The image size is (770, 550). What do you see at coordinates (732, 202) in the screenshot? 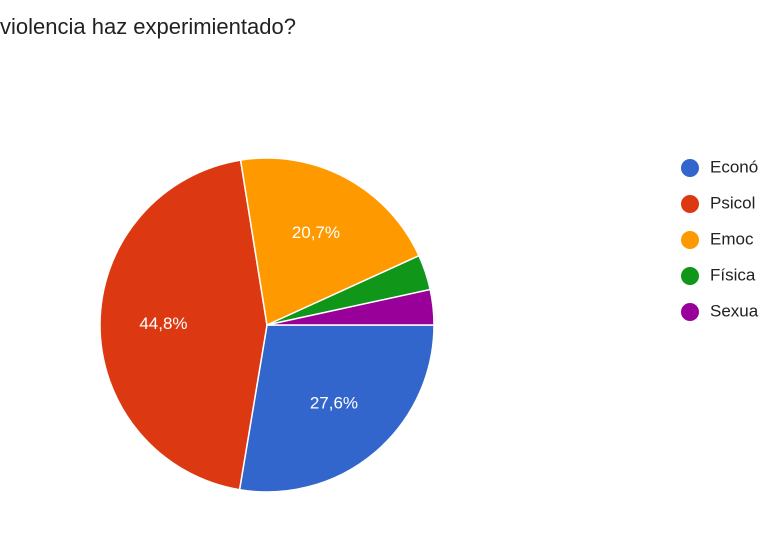
I see `legend-label: Psicol` at bounding box center [732, 202].